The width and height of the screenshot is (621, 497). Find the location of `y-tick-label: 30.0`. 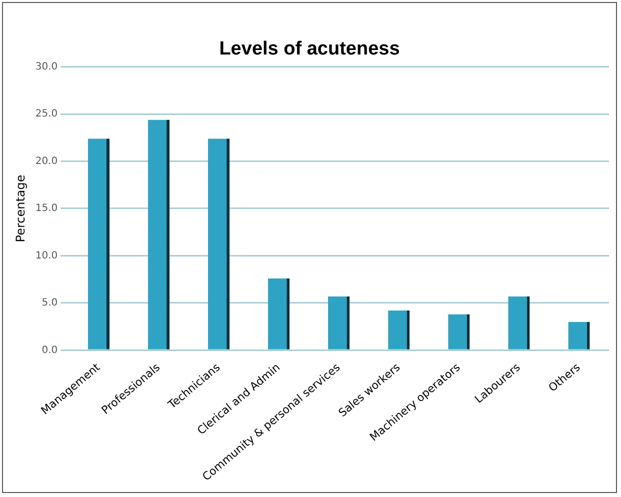

y-tick-label: 30.0 is located at coordinates (46, 66).